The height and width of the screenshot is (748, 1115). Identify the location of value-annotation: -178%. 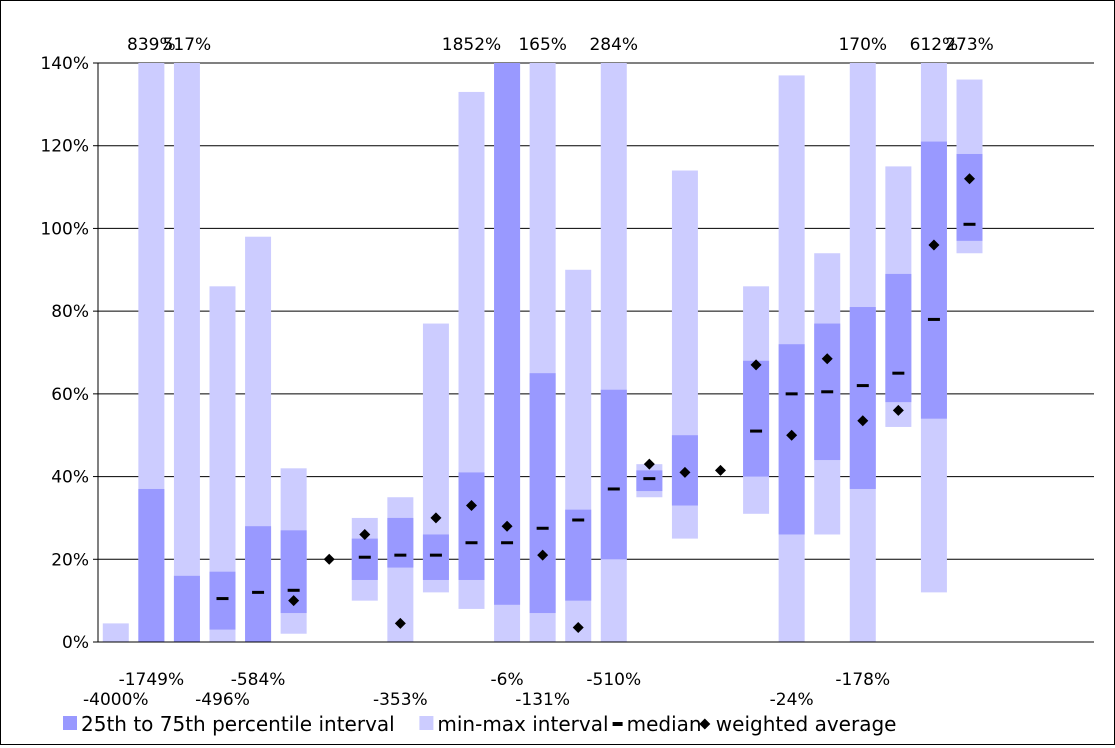
(862, 680).